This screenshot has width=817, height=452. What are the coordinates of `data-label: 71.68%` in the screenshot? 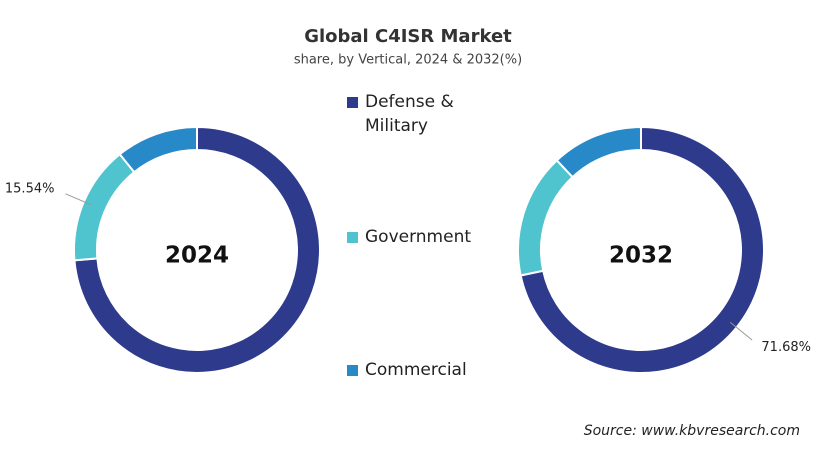 It's located at (786, 347).